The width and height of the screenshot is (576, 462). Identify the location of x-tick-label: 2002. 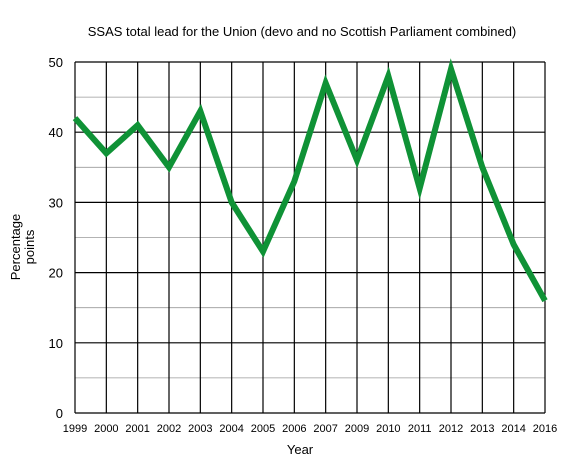
(169, 429).